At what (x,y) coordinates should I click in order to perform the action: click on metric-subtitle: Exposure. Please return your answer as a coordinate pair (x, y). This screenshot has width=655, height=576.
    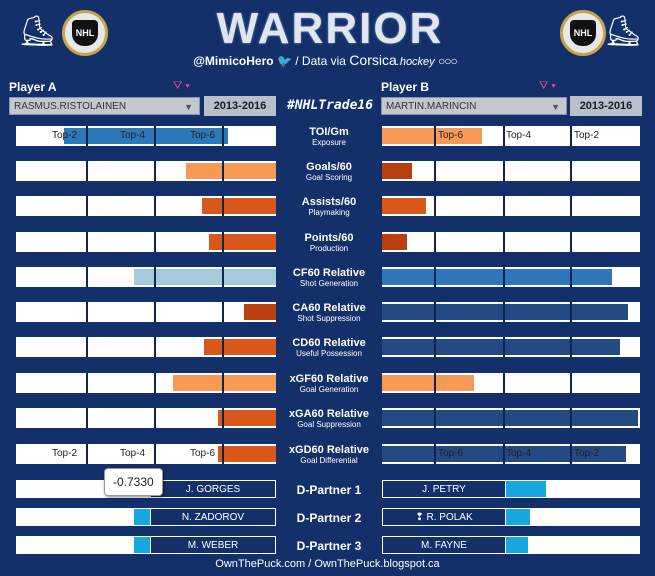
    Looking at the image, I should click on (329, 142).